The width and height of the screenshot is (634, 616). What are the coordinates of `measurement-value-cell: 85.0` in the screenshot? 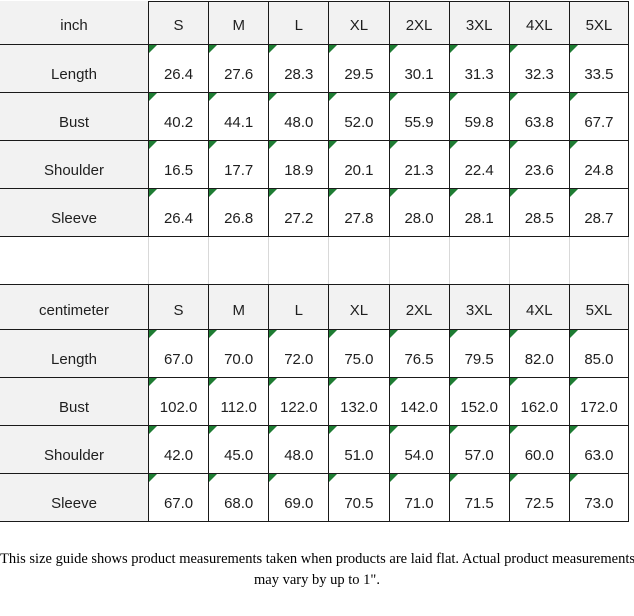 It's located at (598, 354).